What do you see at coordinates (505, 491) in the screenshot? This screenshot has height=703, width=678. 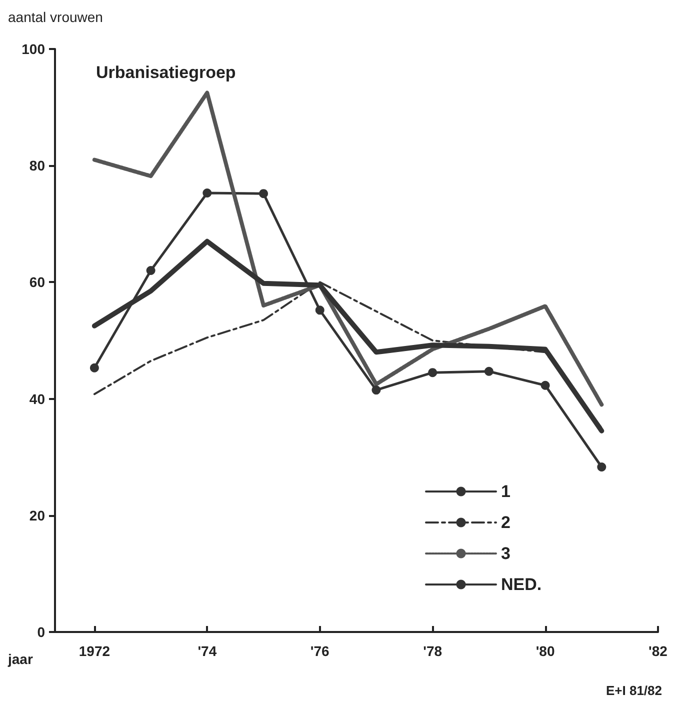 I see `legend-label: 1` at bounding box center [505, 491].